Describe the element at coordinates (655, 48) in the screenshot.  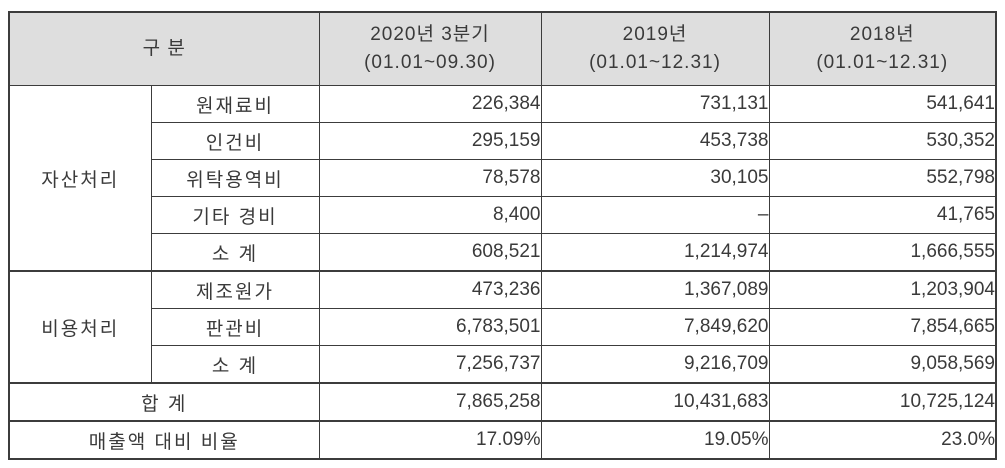
I see `header-period-2019: 2019년 (01.01~12.31)` at that location.